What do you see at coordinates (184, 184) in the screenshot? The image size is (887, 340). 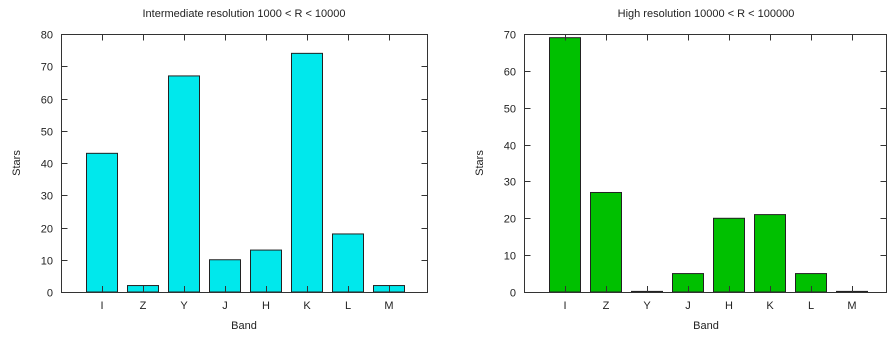 I see `bar-y` at bounding box center [184, 184].